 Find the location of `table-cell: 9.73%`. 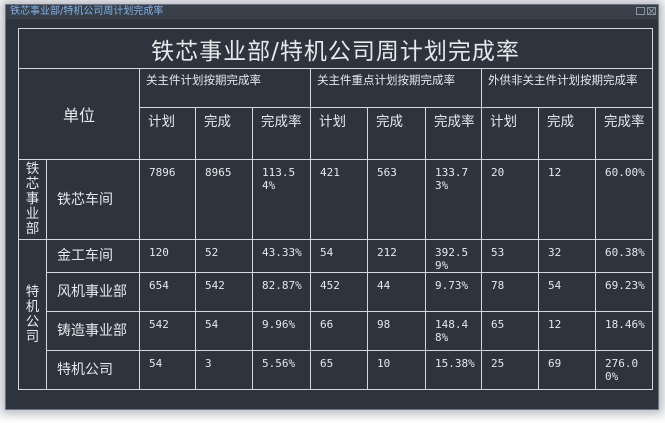

table-cell: 9.73% is located at coordinates (453, 292).